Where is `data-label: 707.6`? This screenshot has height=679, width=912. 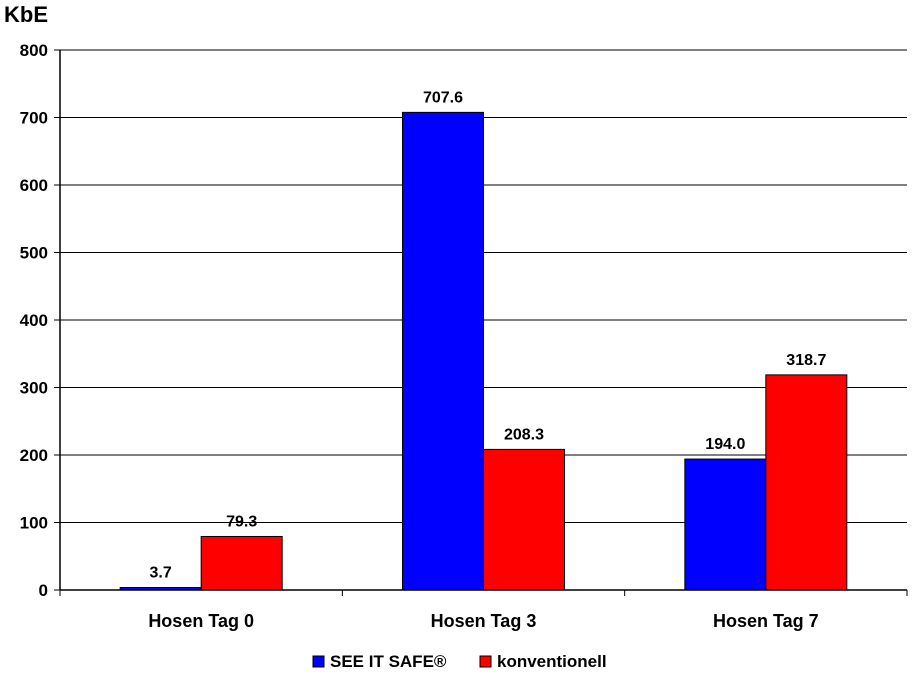 data-label: 707.6 is located at coordinates (443, 97).